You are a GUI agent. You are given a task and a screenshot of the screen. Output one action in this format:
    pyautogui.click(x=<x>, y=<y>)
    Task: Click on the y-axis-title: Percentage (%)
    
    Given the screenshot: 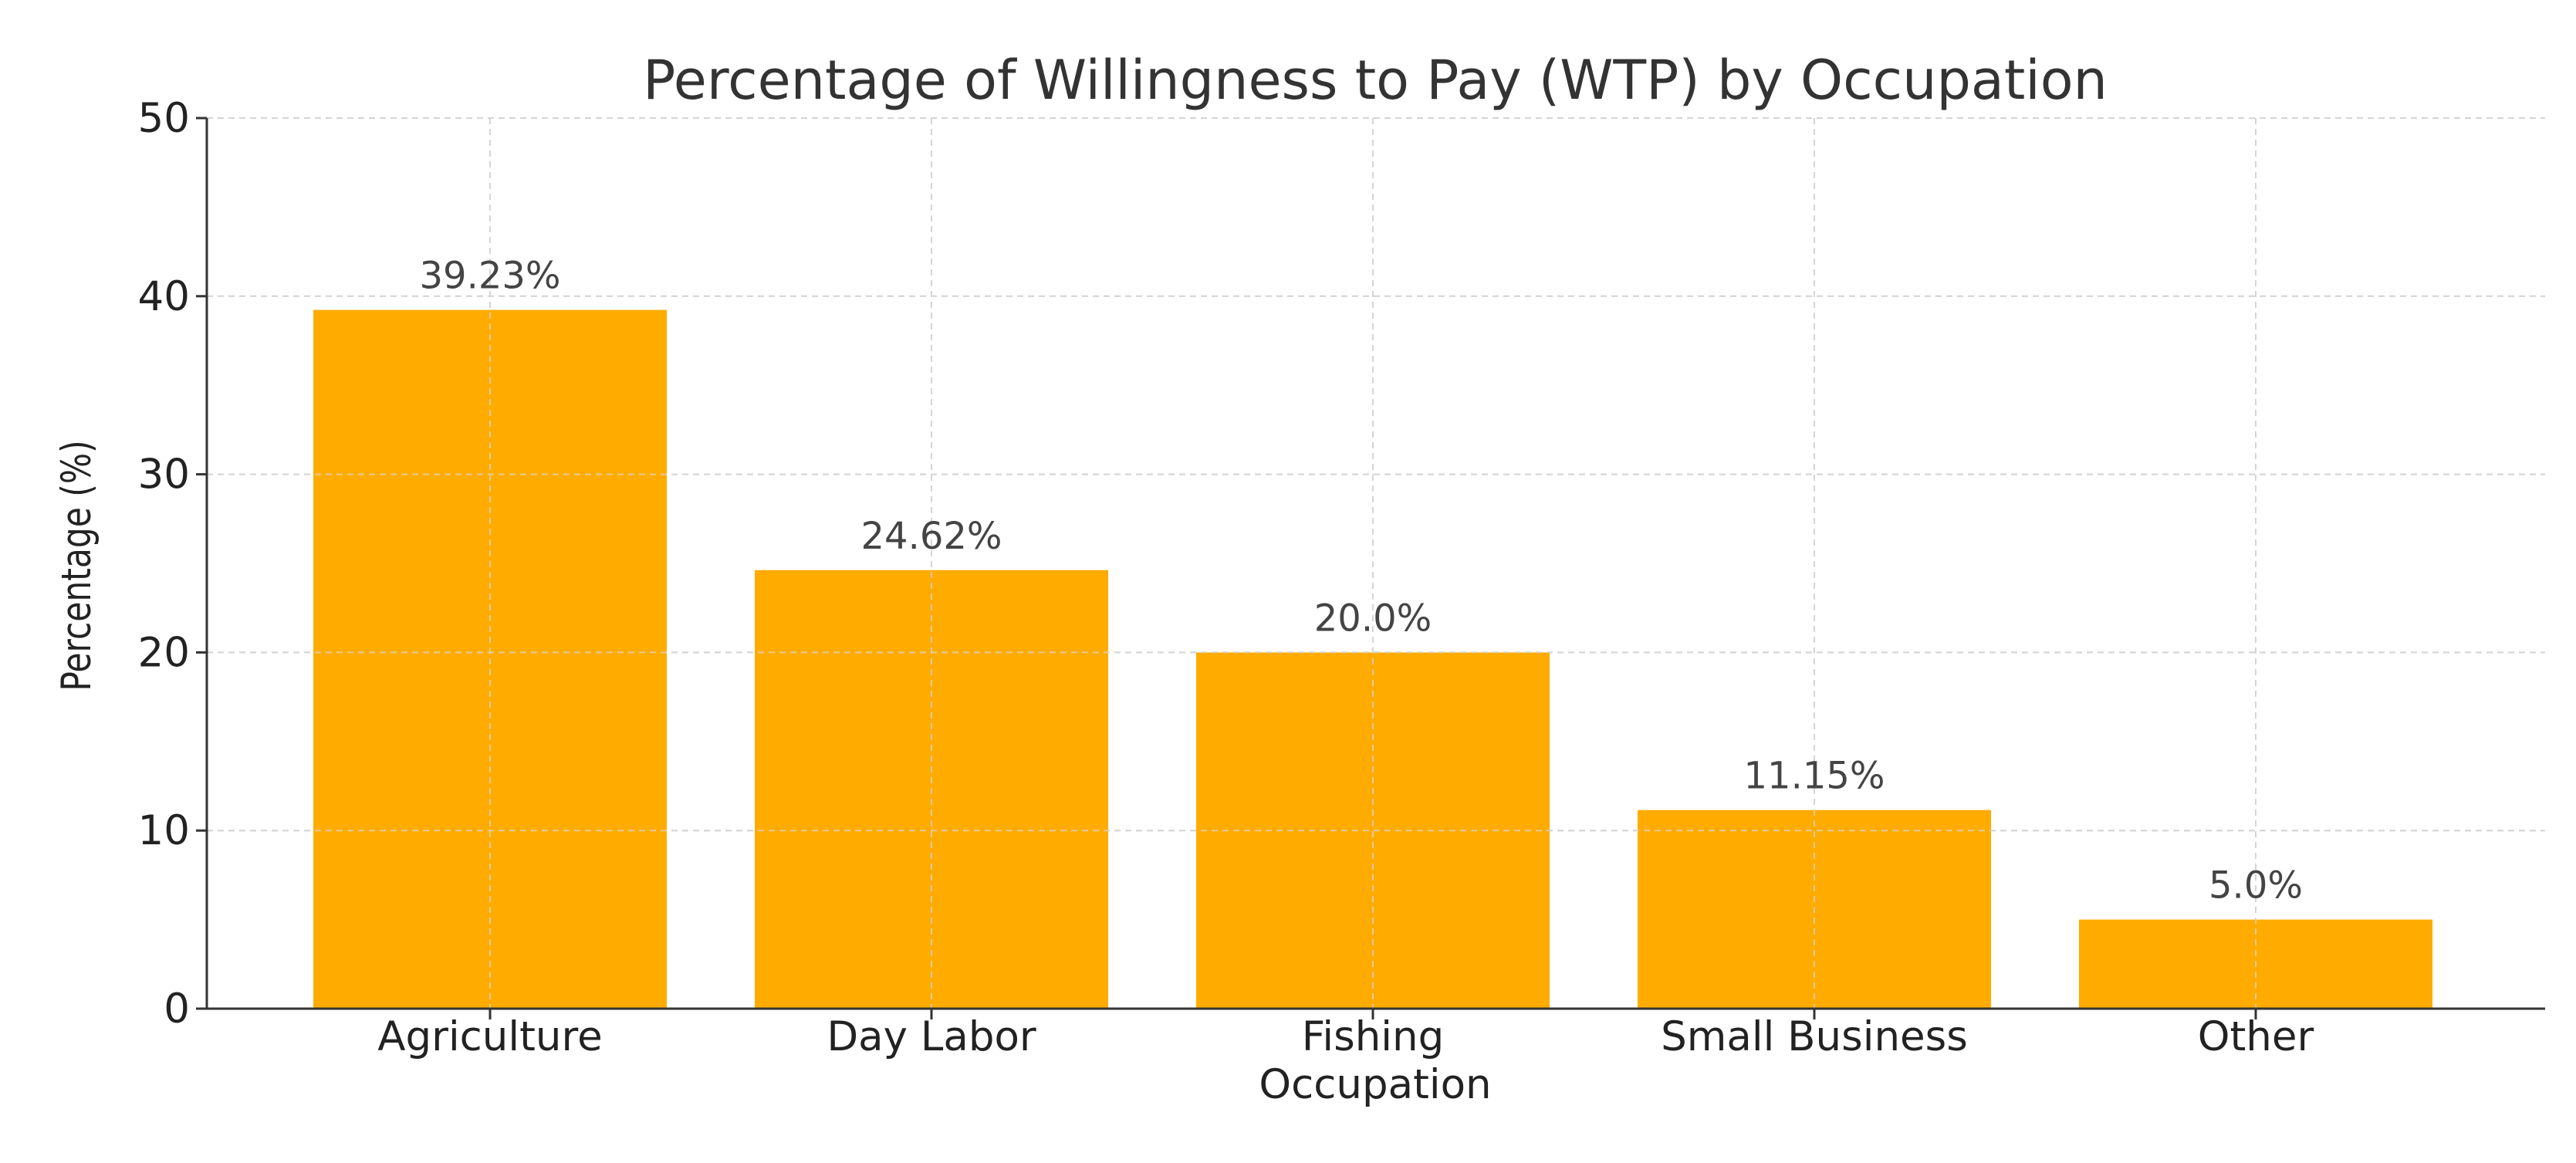 What is the action you would take?
    pyautogui.click(x=76, y=565)
    